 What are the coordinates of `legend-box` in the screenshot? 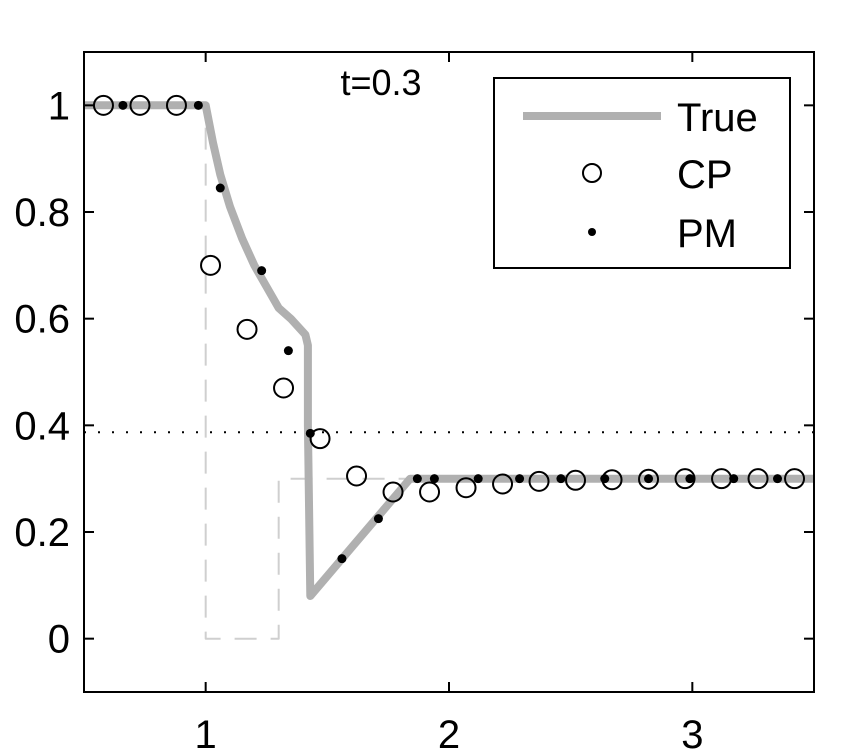 It's located at (642, 173).